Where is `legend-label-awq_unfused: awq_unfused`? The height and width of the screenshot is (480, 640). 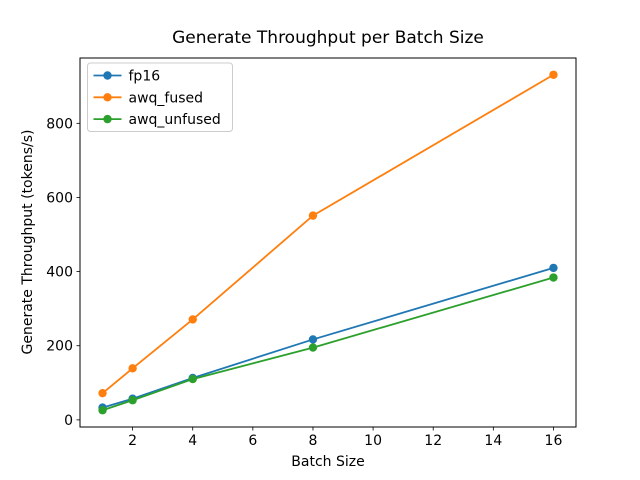 legend-label-awq_unfused: awq_unfused is located at coordinates (175, 120).